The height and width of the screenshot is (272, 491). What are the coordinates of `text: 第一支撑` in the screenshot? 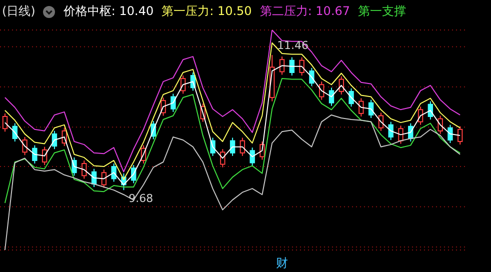 It's located at (382, 11).